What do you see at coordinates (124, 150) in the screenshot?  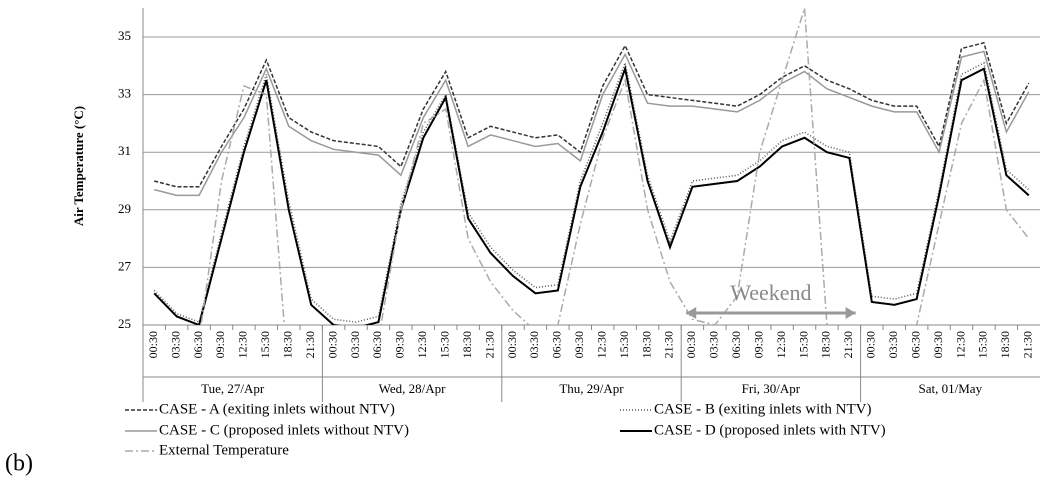 I see `y-tick-label: 31` at bounding box center [124, 150].